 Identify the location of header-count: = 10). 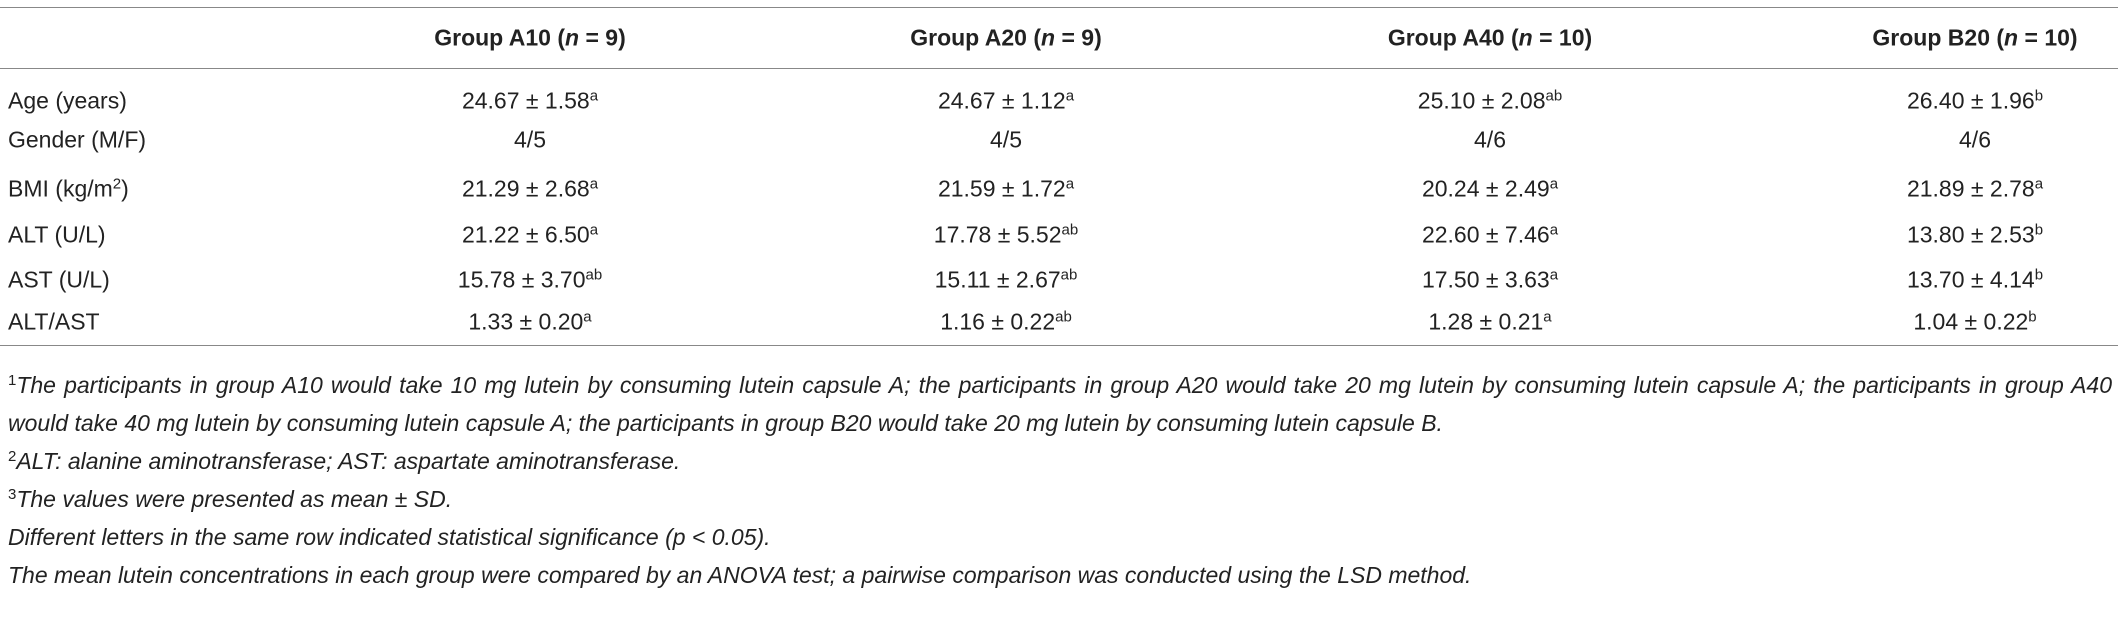
(1562, 37).